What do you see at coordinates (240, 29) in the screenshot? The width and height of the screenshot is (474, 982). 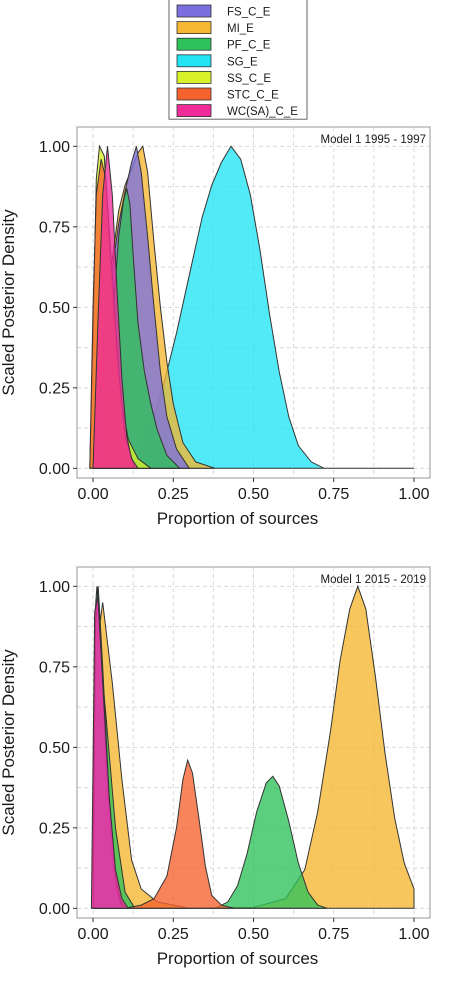 I see `legend-label: MI_E` at bounding box center [240, 29].